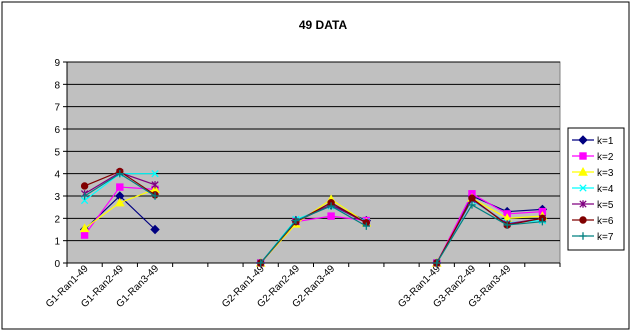  I want to click on y-tick-label: 9, so click(57, 63).